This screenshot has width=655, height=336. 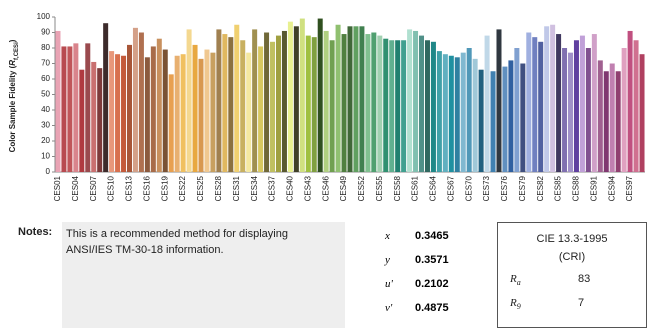 What do you see at coordinates (611, 188) in the screenshot?
I see `x-tick-label: CES94` at bounding box center [611, 188].